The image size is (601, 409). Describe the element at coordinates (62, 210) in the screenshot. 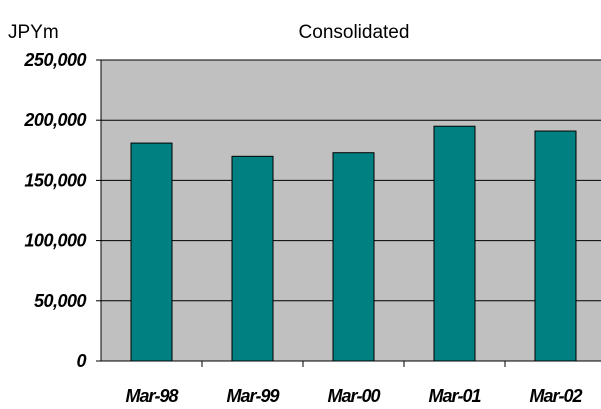

I see `y-axis-ticks: 0 50,000 100,000 150,000 200,000 250,000` at that location.